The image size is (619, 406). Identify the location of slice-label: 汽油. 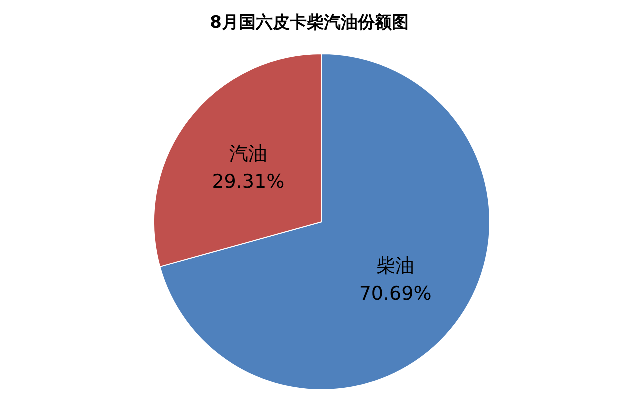
(248, 154).